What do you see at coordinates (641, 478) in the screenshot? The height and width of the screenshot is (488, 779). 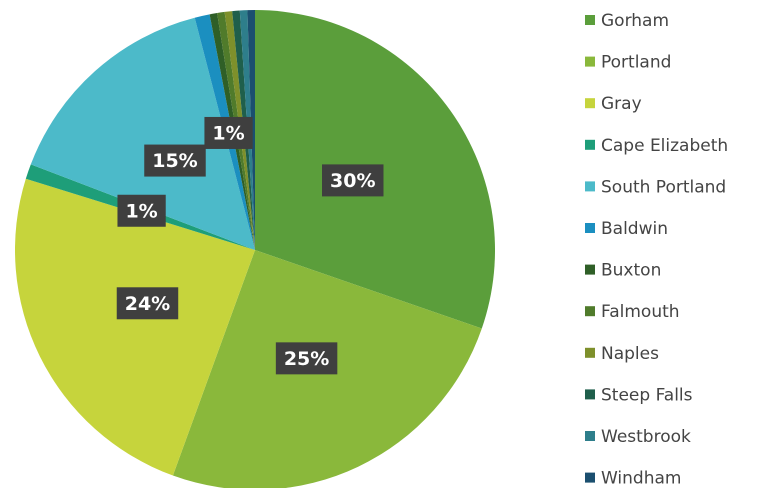 I see `legend-label: Windham` at bounding box center [641, 478].